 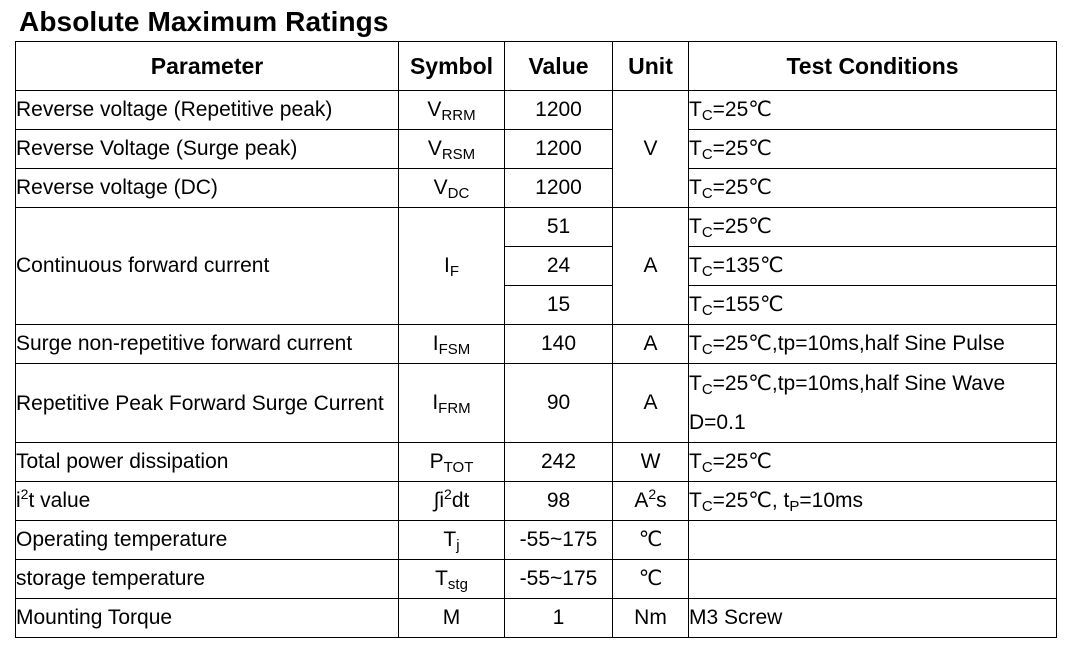 I want to click on value-cell: 140, so click(x=558, y=344).